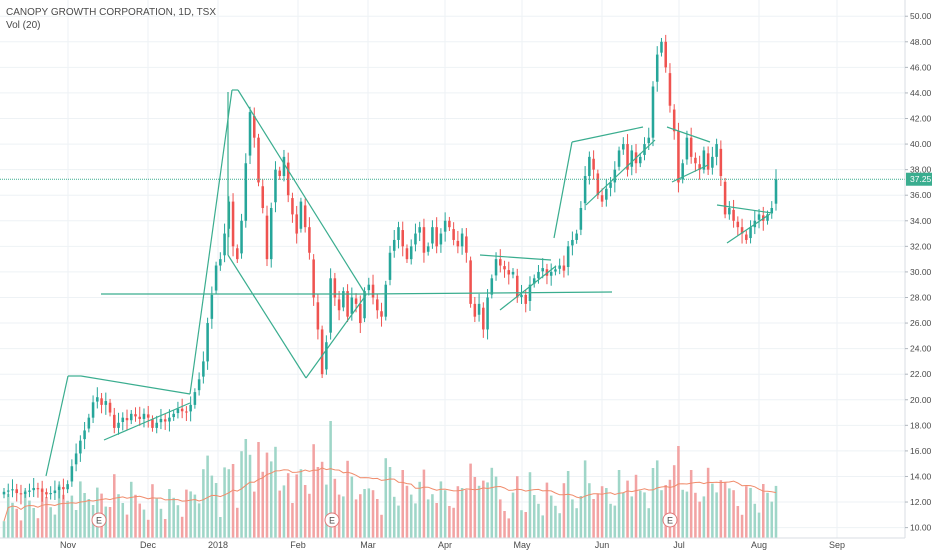 Image resolution: width=932 pixels, height=550 pixels. Describe the element at coordinates (679, 545) in the screenshot. I see `time-tick-label: Jul` at that location.